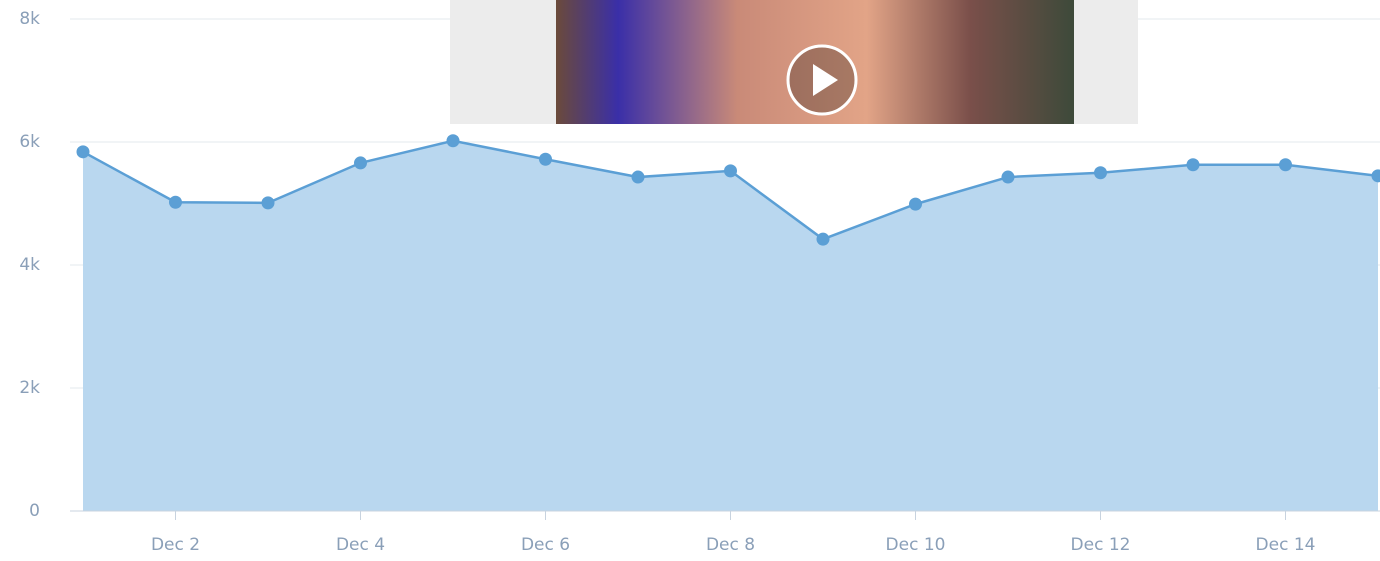 The image size is (1380, 561). What do you see at coordinates (916, 545) in the screenshot?
I see `x-tick-label: Dec 10` at bounding box center [916, 545].